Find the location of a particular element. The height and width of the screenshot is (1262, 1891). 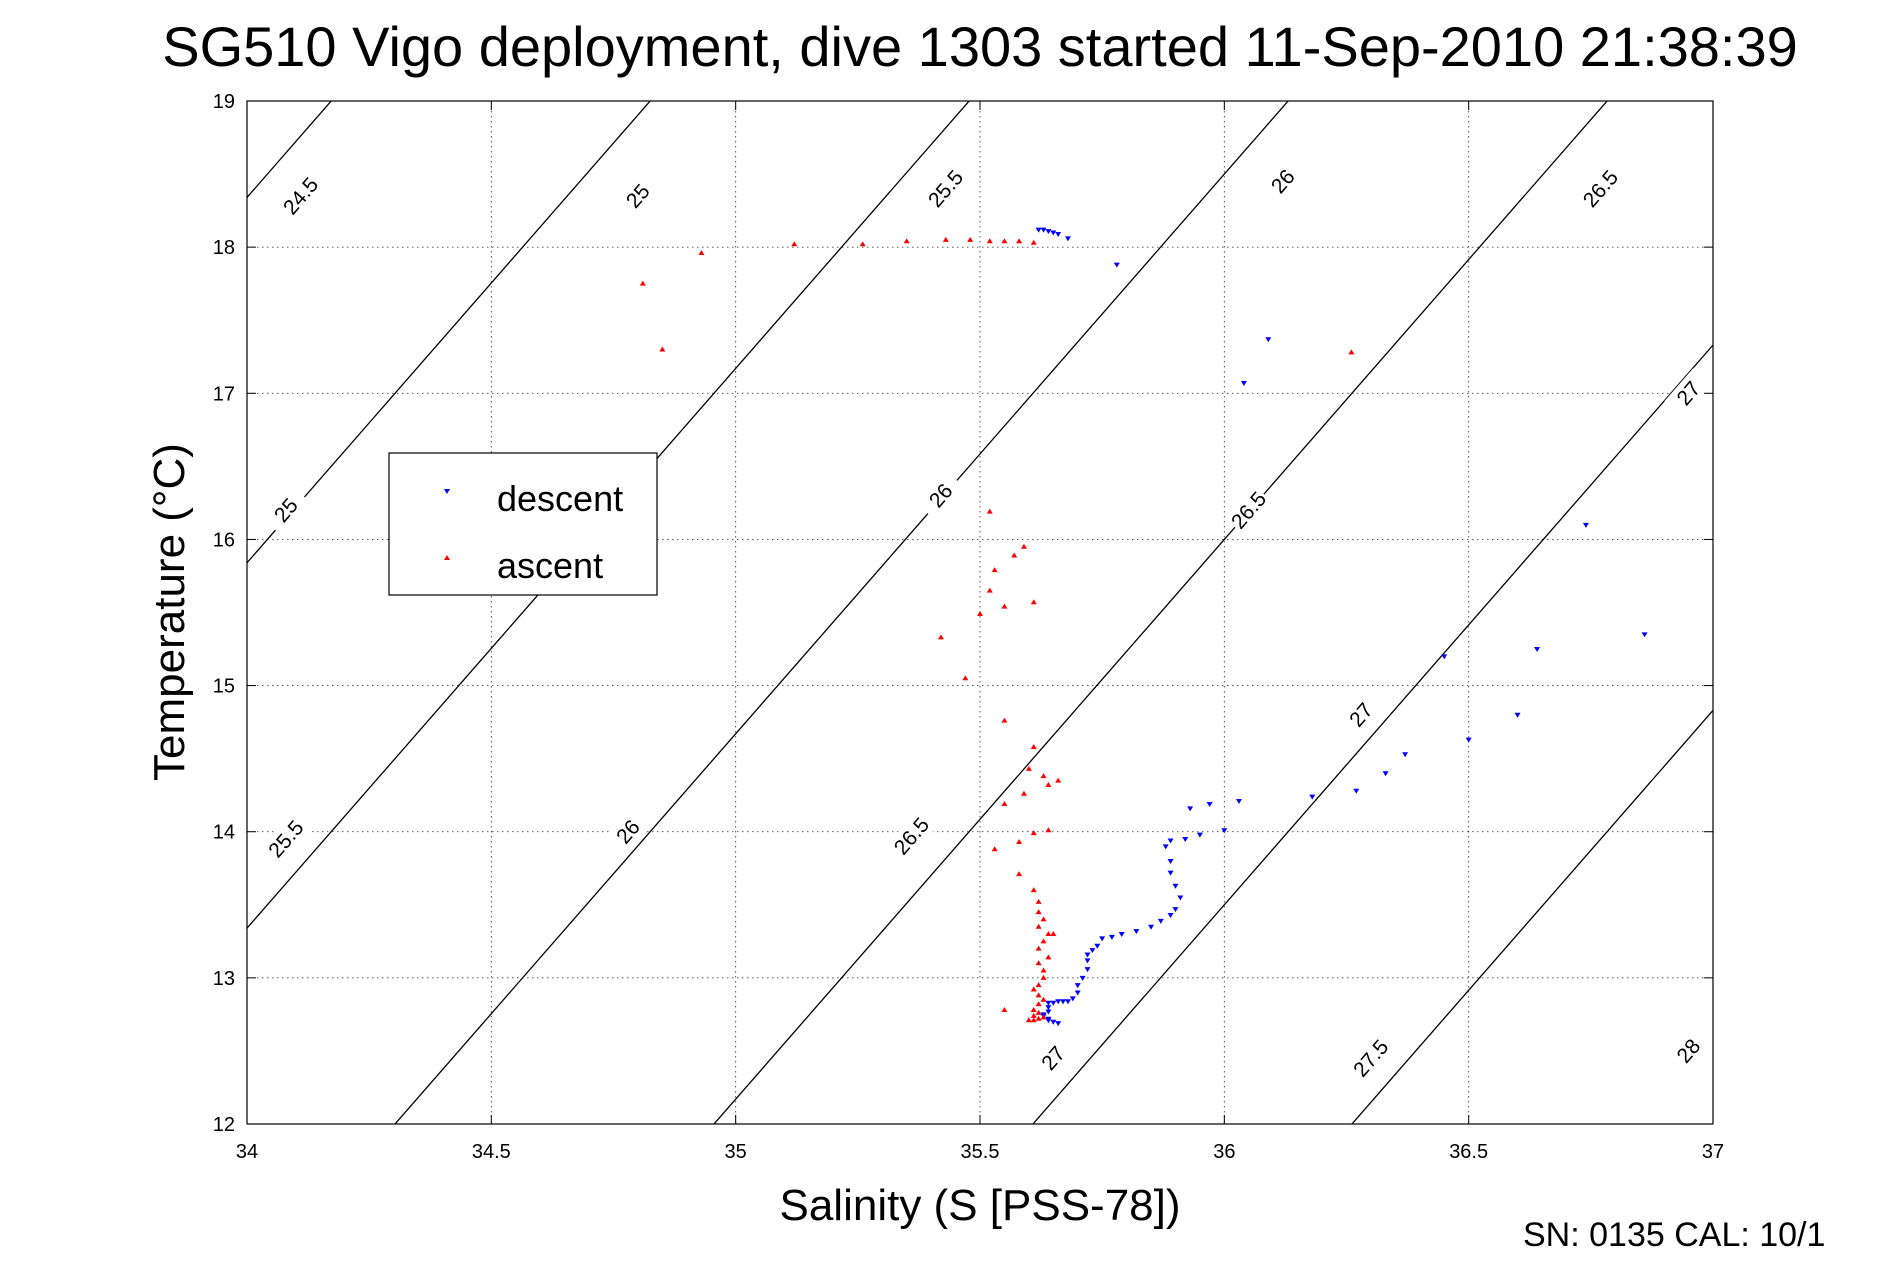

legend: descent ascent is located at coordinates (523, 524).